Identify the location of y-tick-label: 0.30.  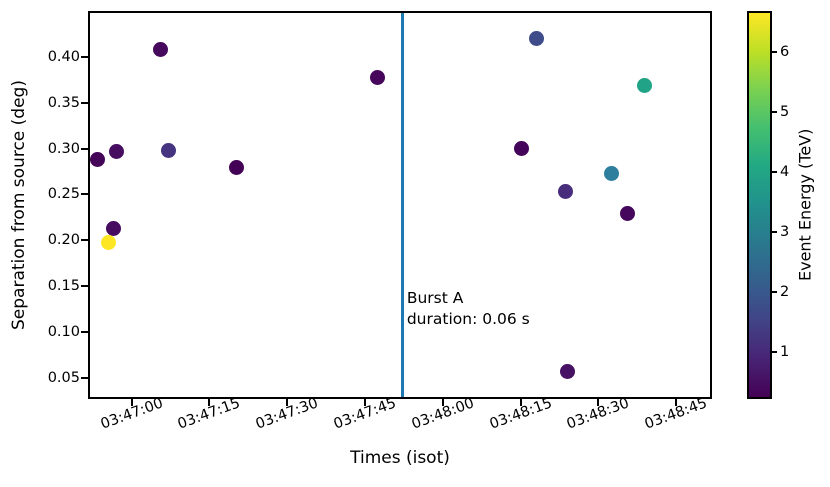
(63, 148).